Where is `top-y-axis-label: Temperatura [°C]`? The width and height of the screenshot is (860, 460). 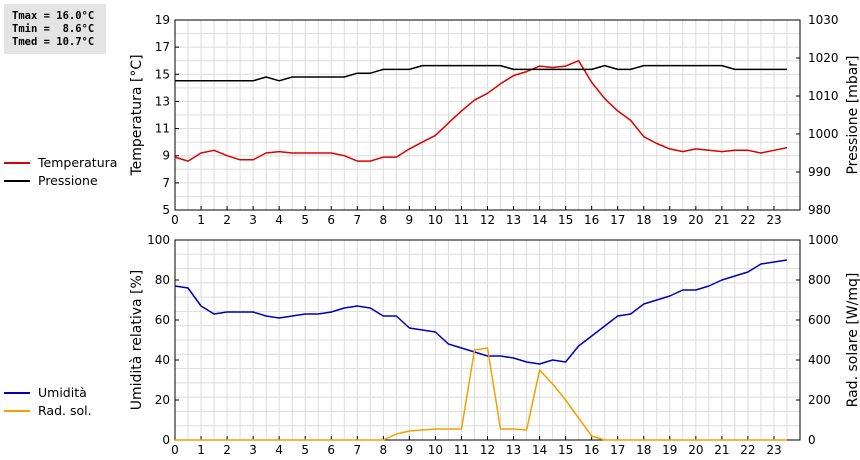
top-y-axis-label: Temperatura [°C] is located at coordinates (137, 115).